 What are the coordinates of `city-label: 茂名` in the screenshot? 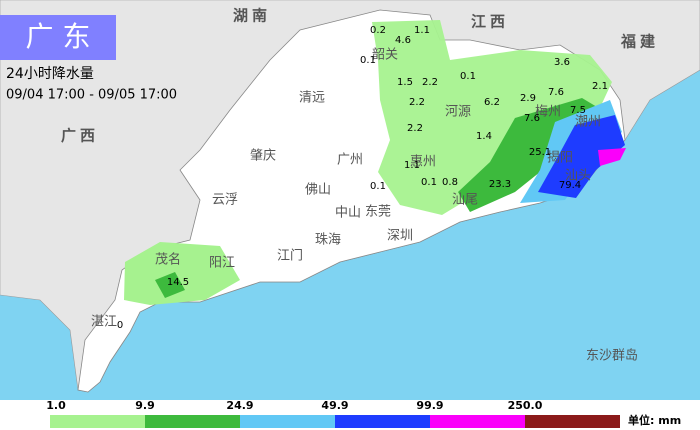 It's located at (168, 260).